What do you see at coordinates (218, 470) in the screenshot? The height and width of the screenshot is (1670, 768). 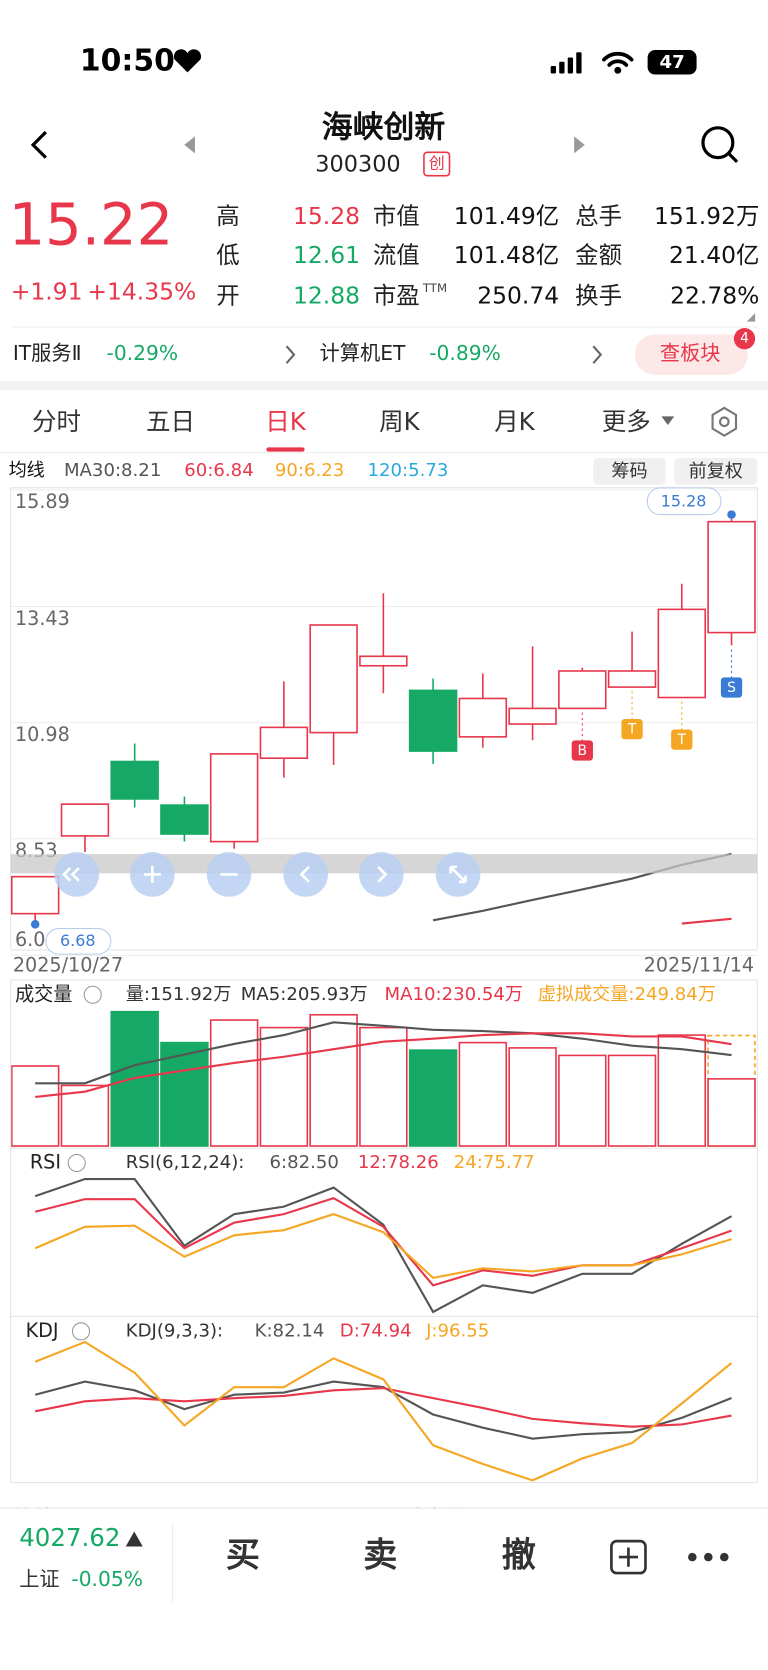 I see `legend-entry: 60:6.84` at bounding box center [218, 470].